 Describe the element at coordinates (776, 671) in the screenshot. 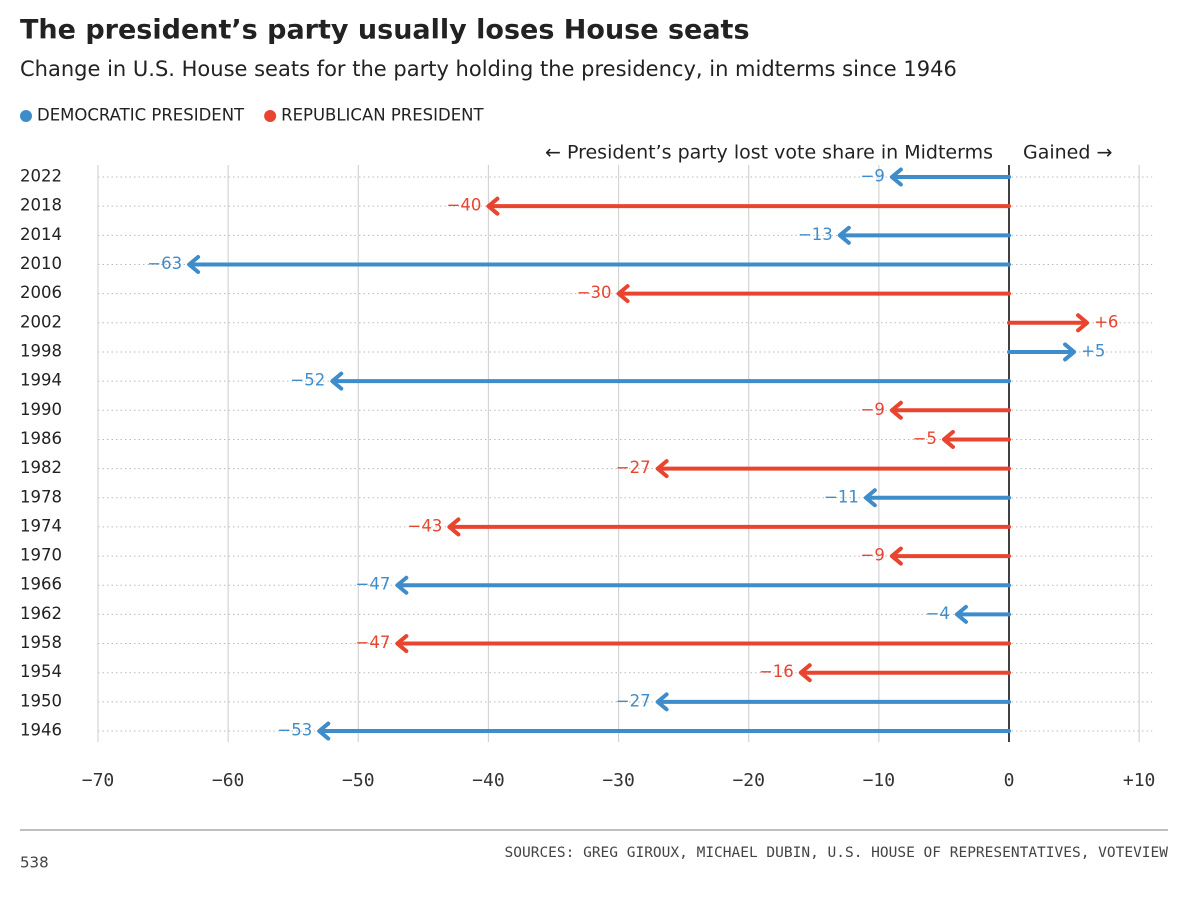

I see `value-label: −16` at that location.